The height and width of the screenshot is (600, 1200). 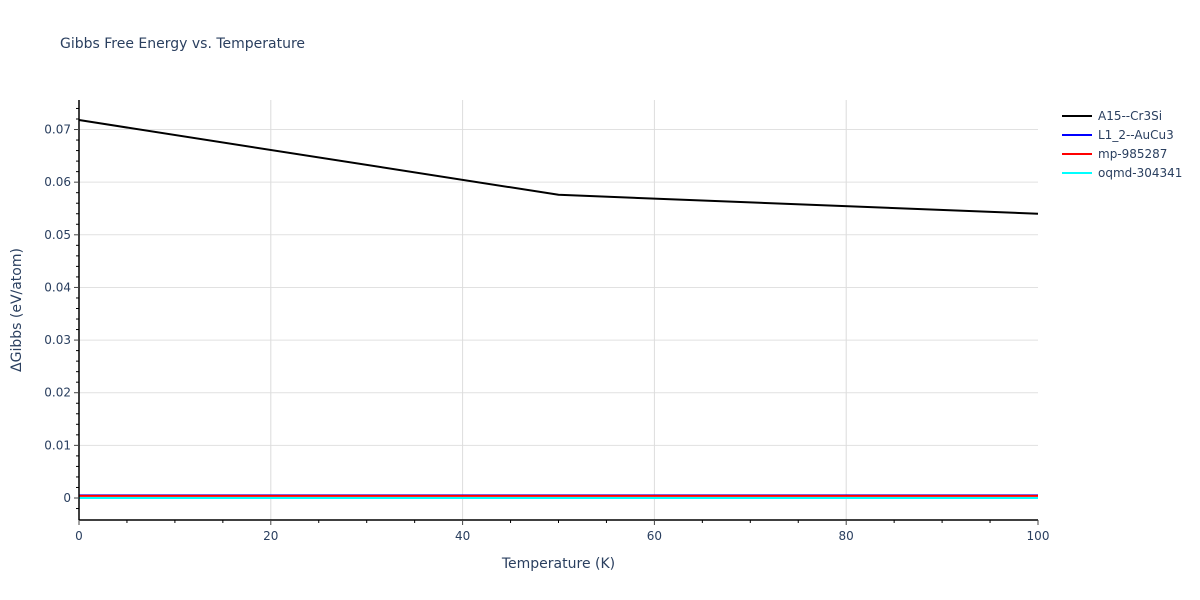 What do you see at coordinates (1130, 115) in the screenshot?
I see `legend-label: A15--Cr3Si` at bounding box center [1130, 115].